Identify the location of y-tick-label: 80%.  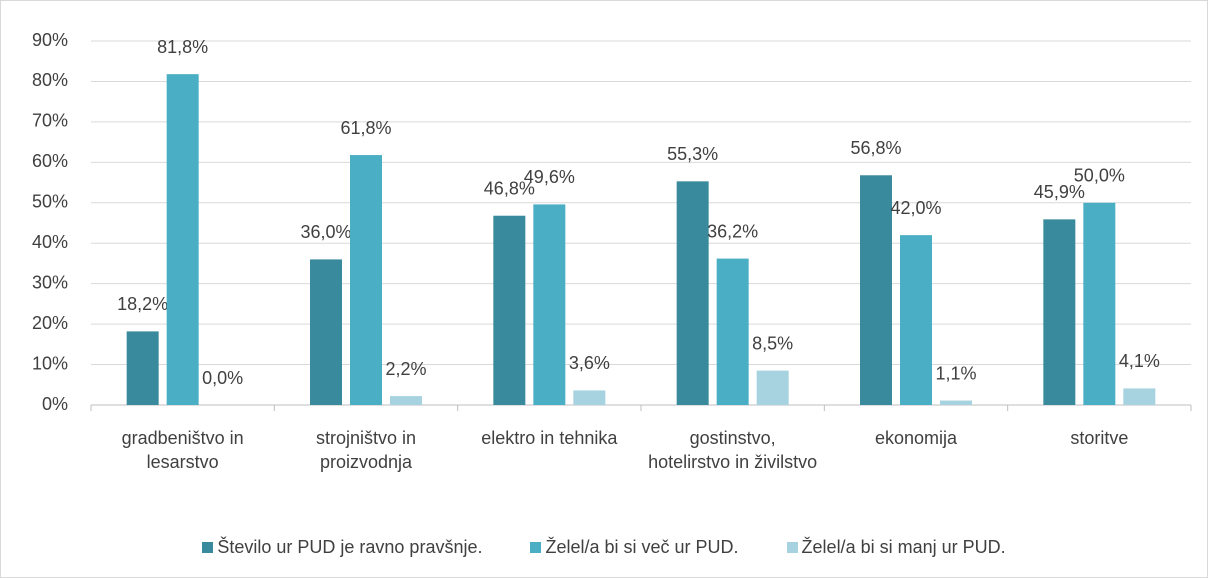
(50, 80).